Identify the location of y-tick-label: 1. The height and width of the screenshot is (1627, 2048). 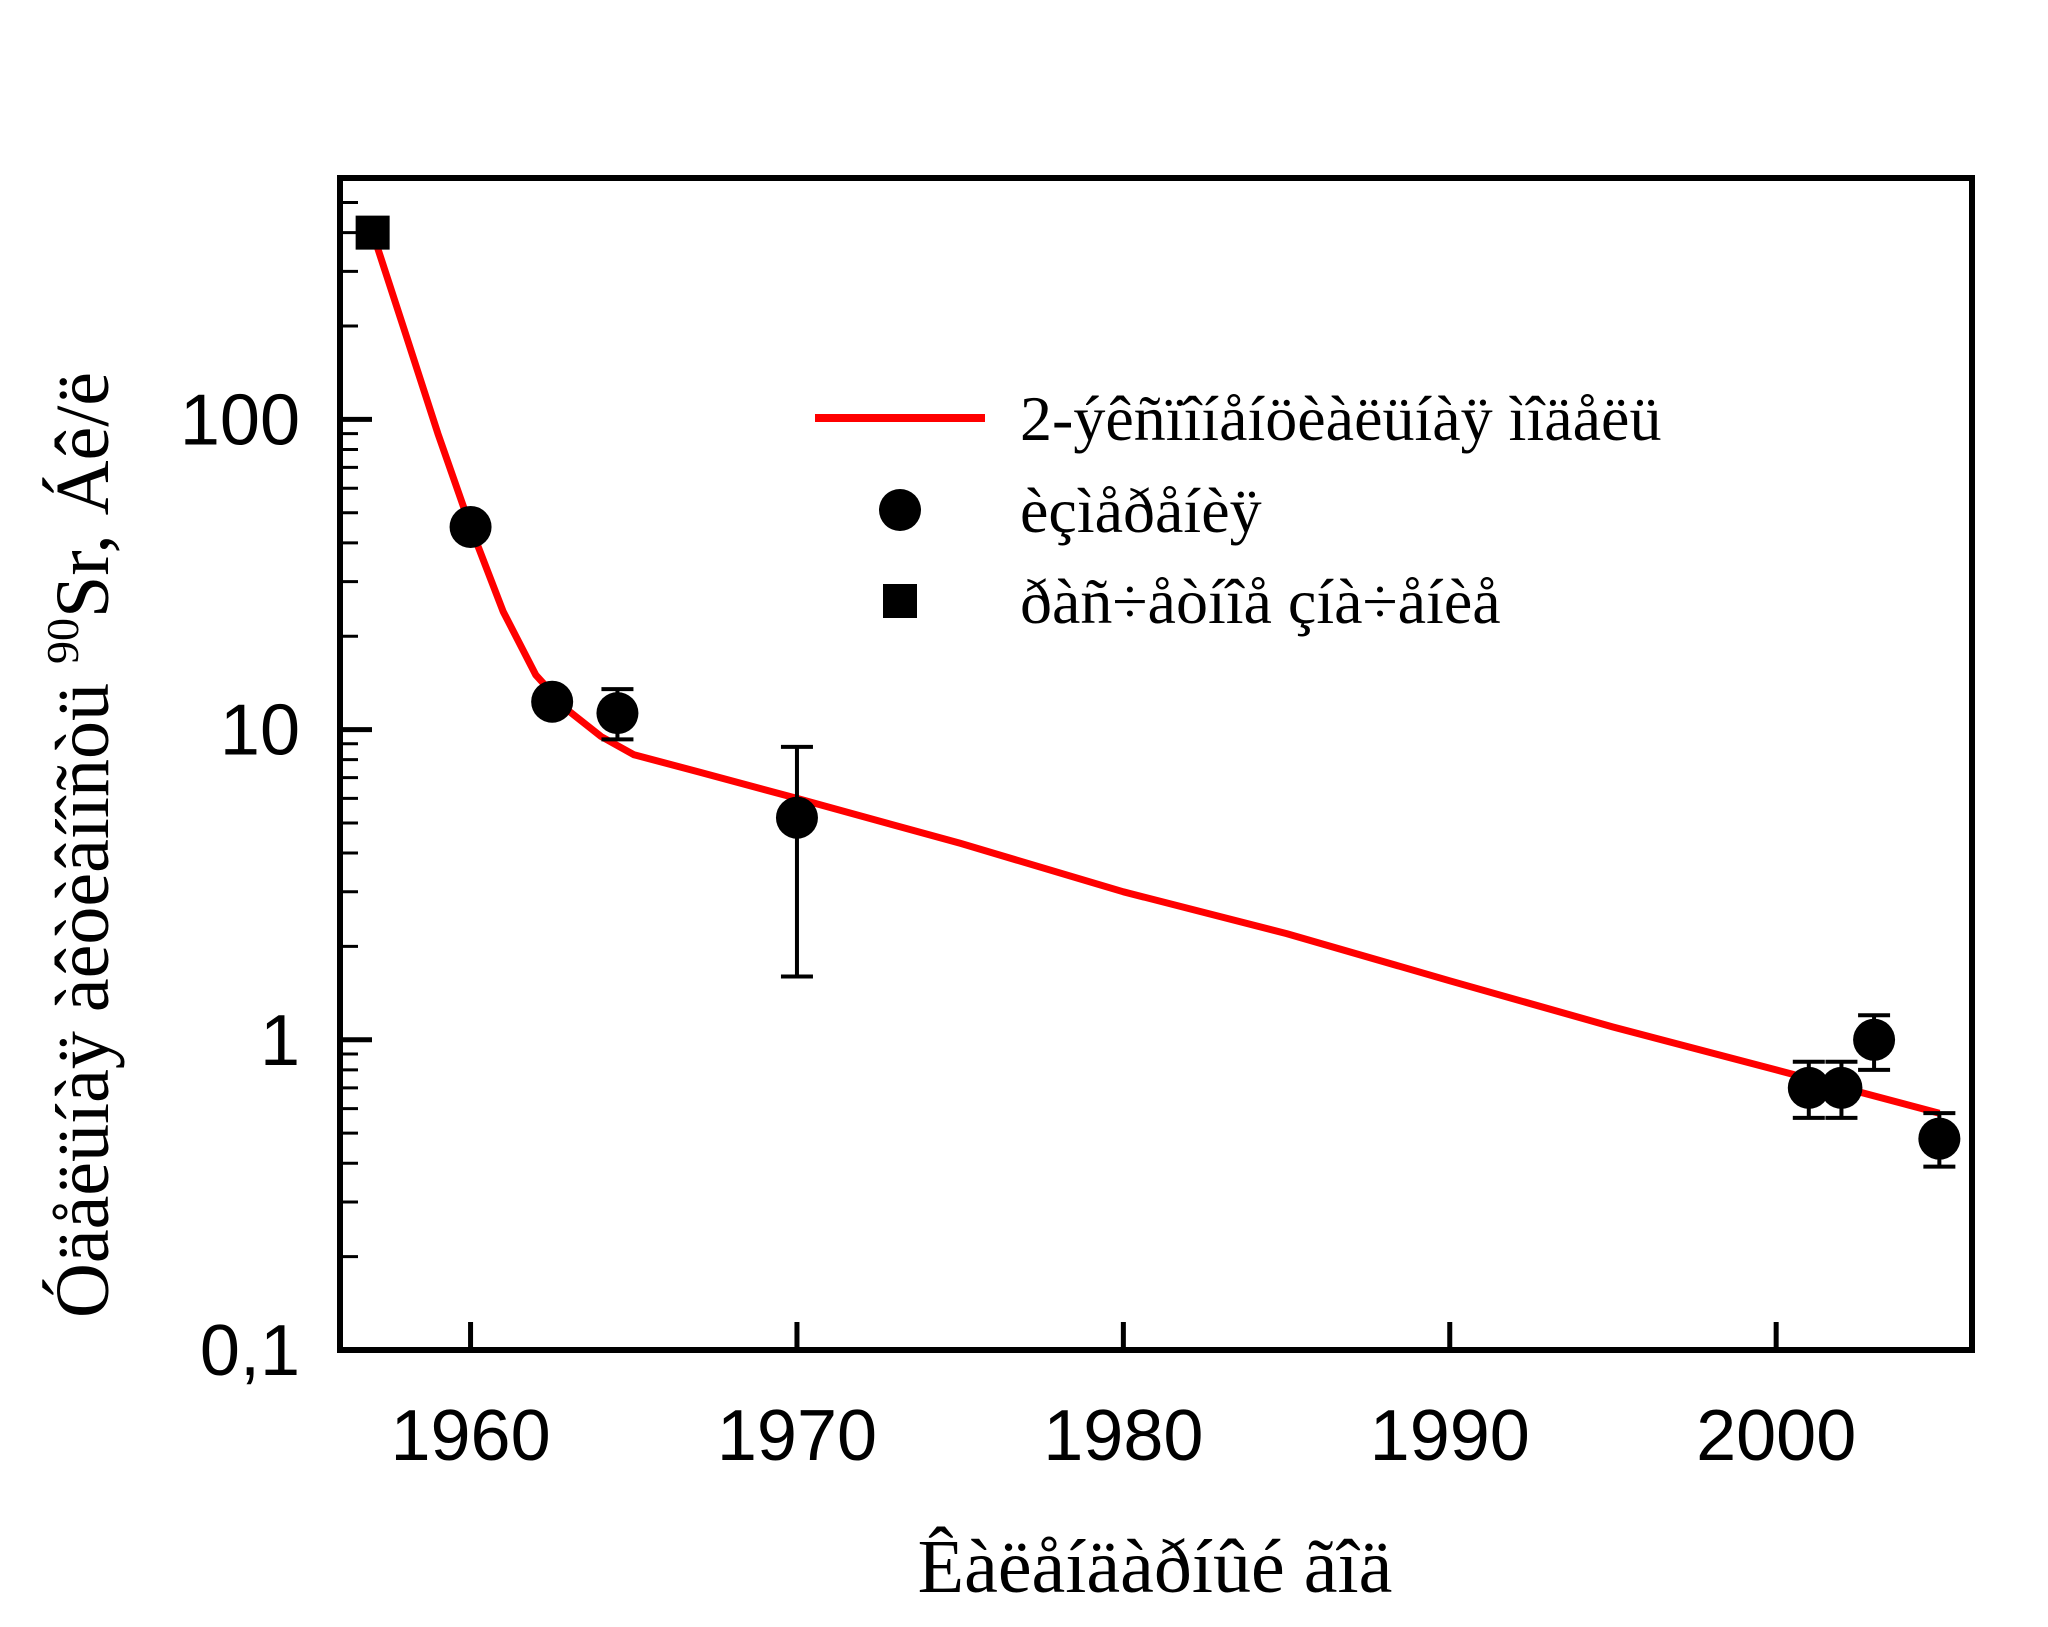
(280, 1041).